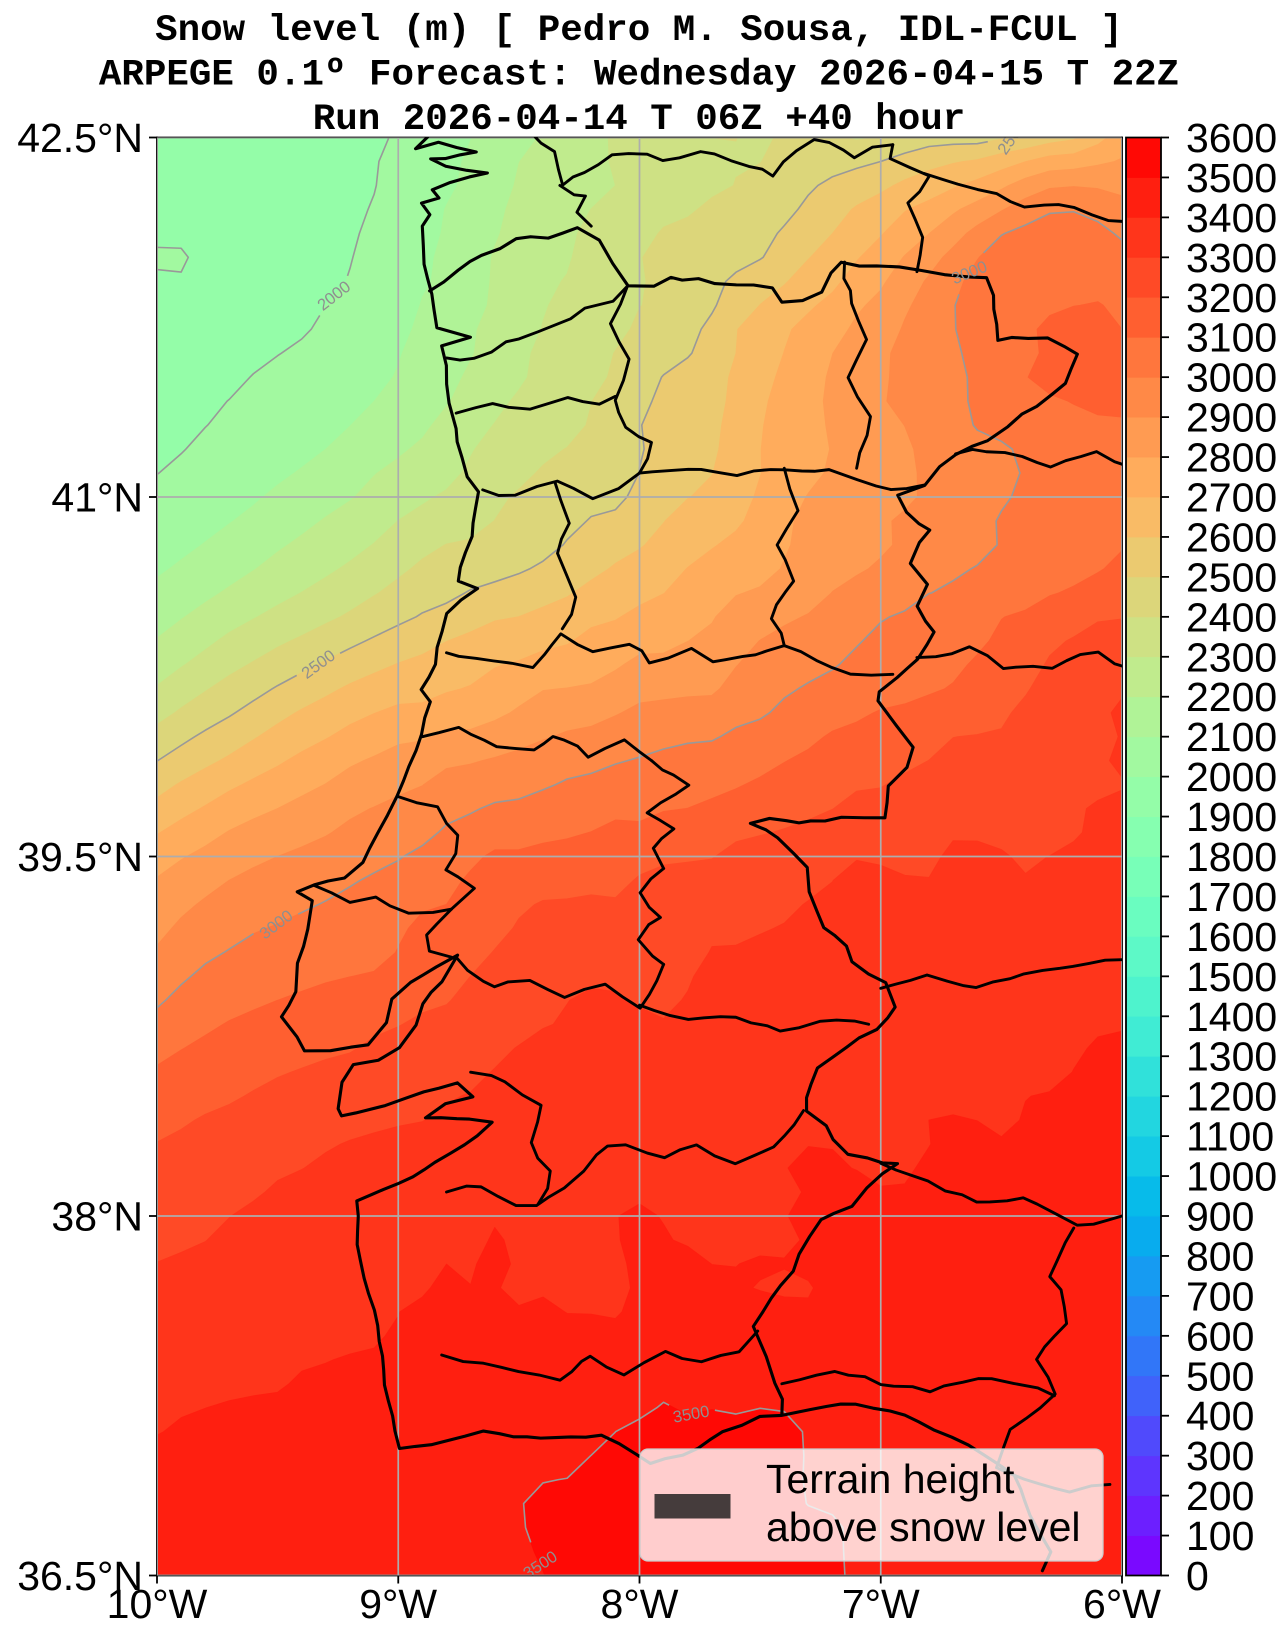  I want to click on svg-text: 2800, so click(1231, 458).